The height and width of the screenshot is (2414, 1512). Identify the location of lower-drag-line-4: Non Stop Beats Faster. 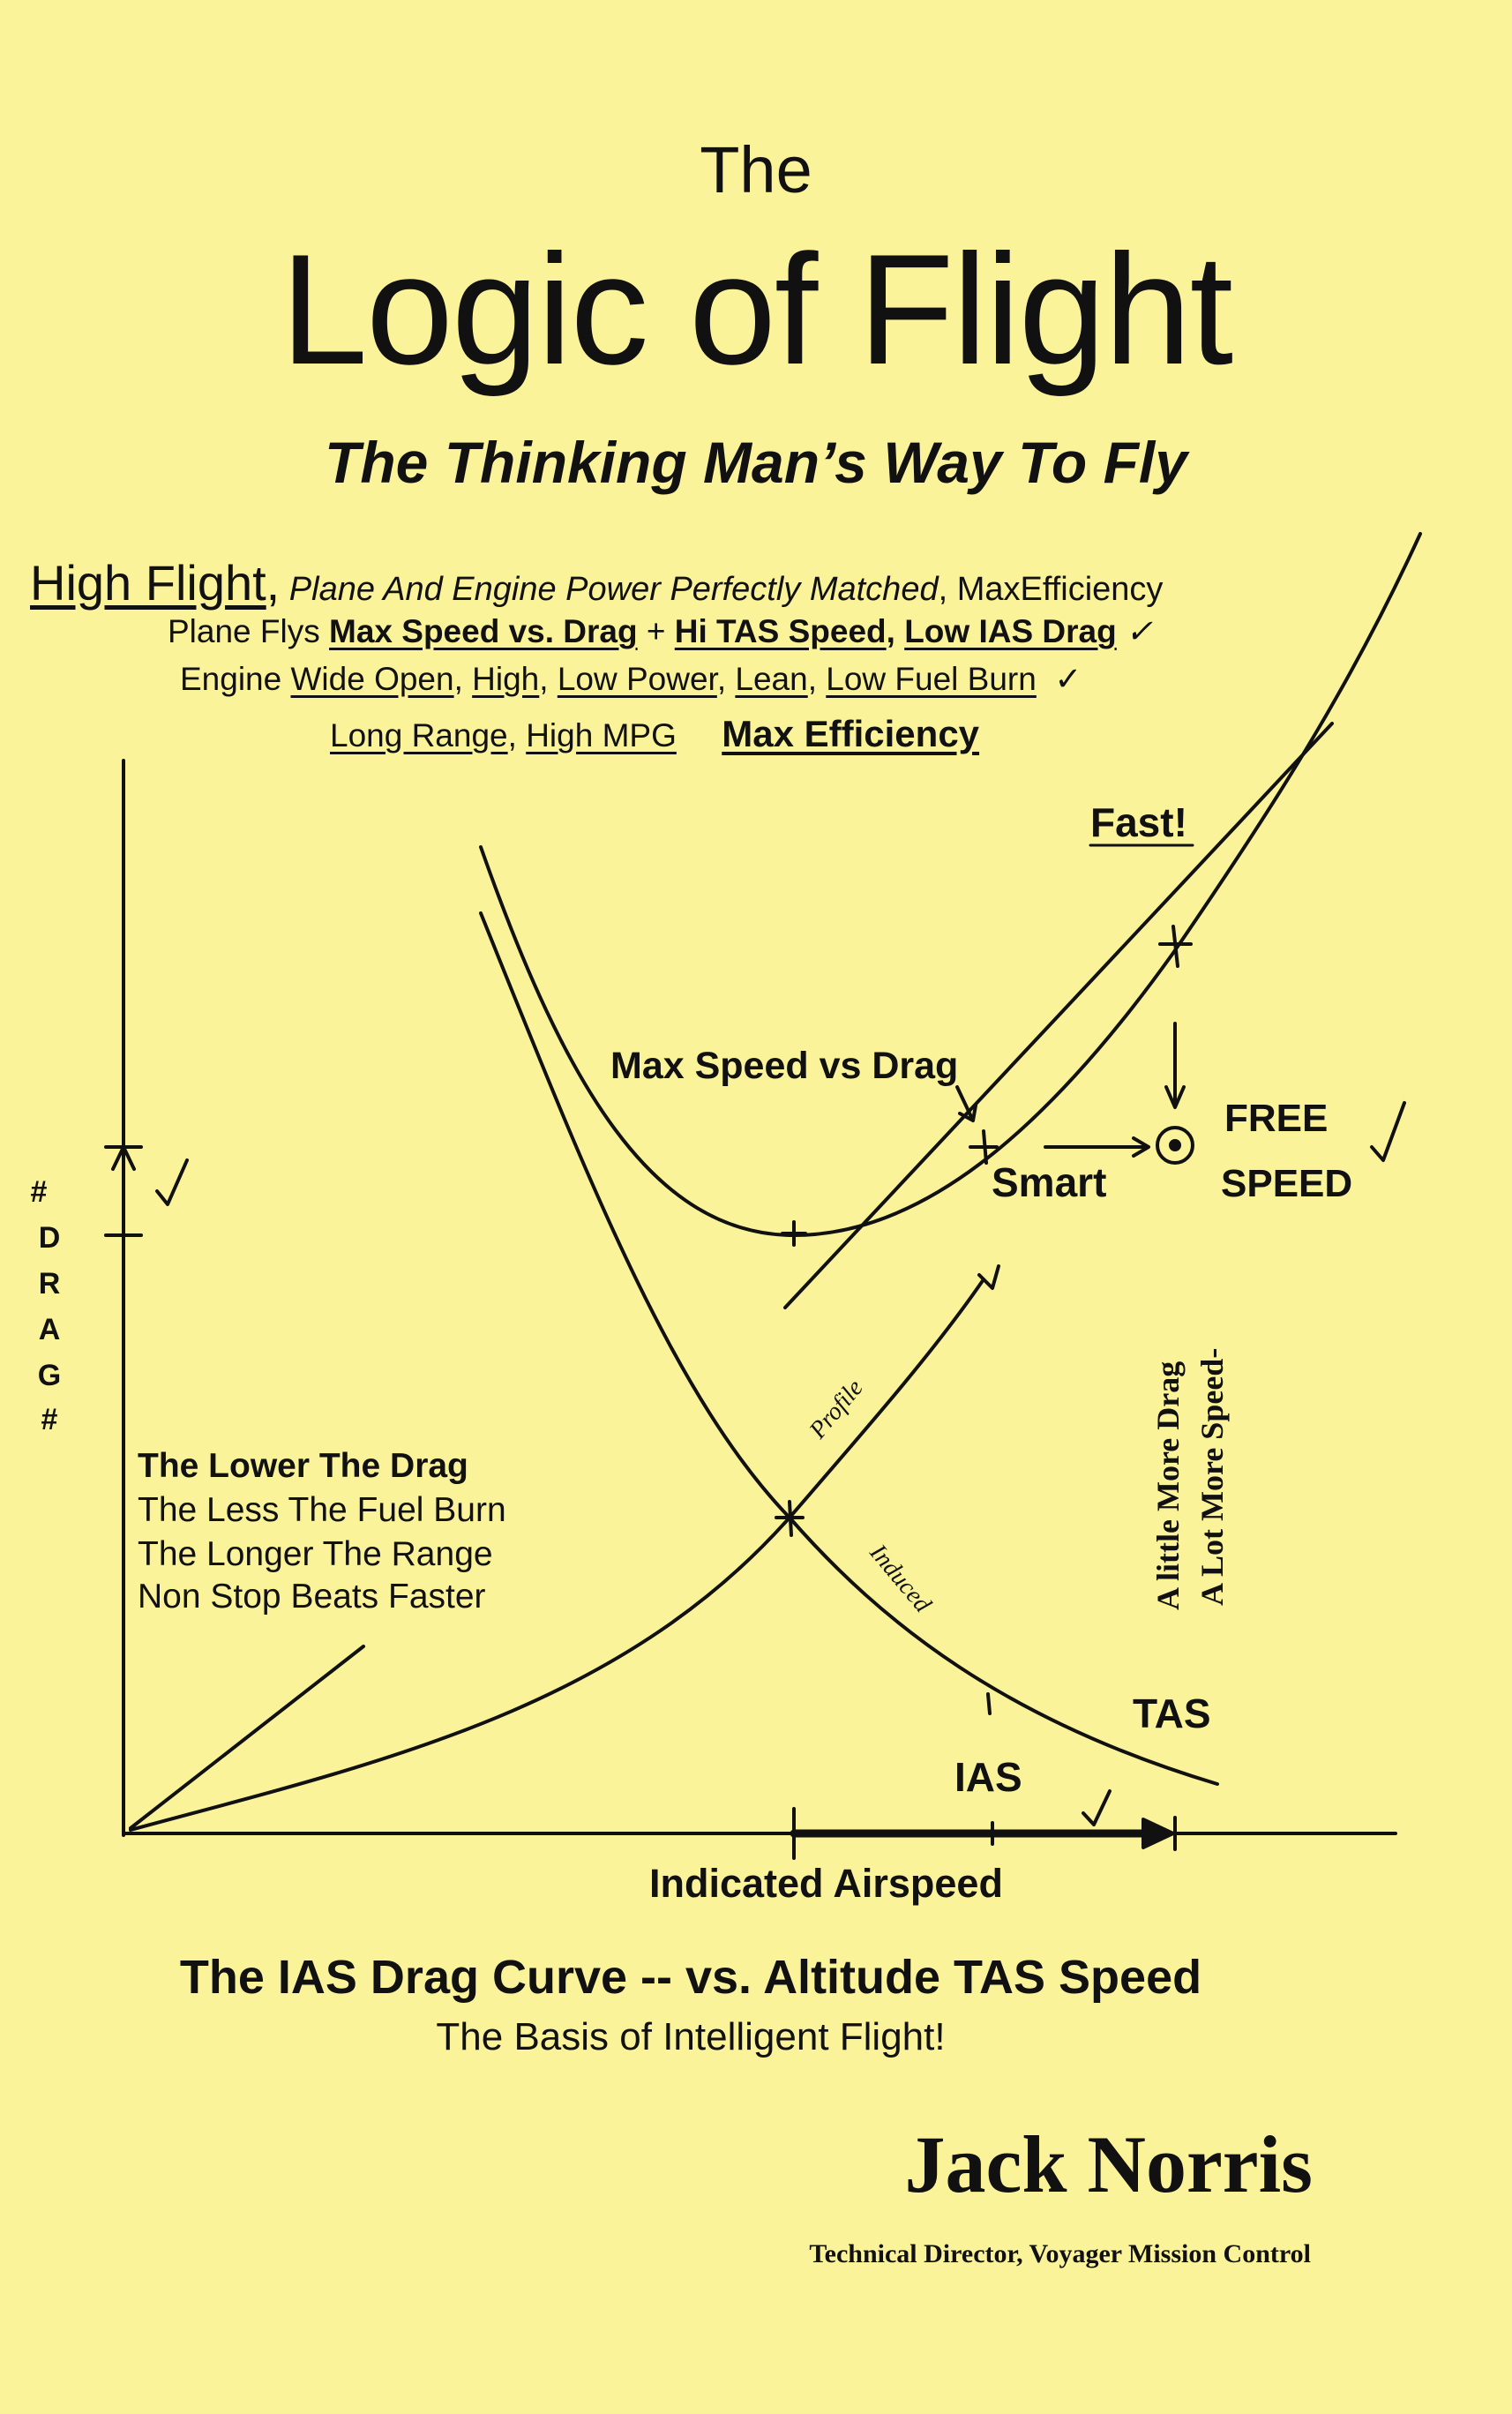
(312, 1597).